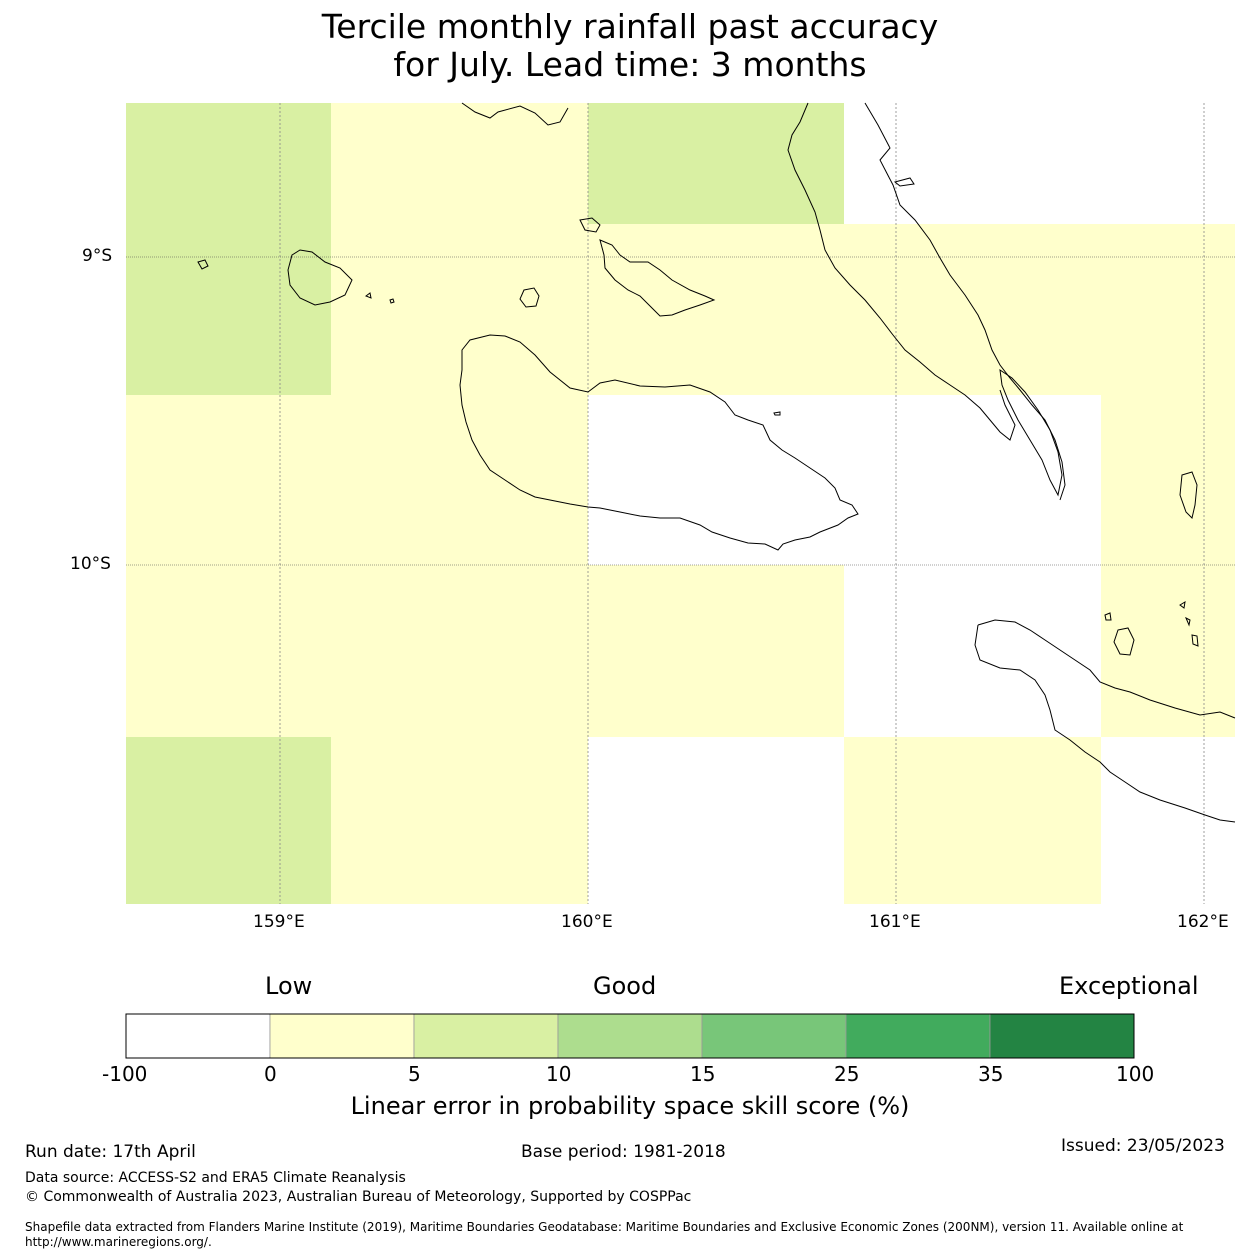  What do you see at coordinates (1143, 1146) in the screenshot?
I see `issued-date: Issued: 23/05/2023` at bounding box center [1143, 1146].